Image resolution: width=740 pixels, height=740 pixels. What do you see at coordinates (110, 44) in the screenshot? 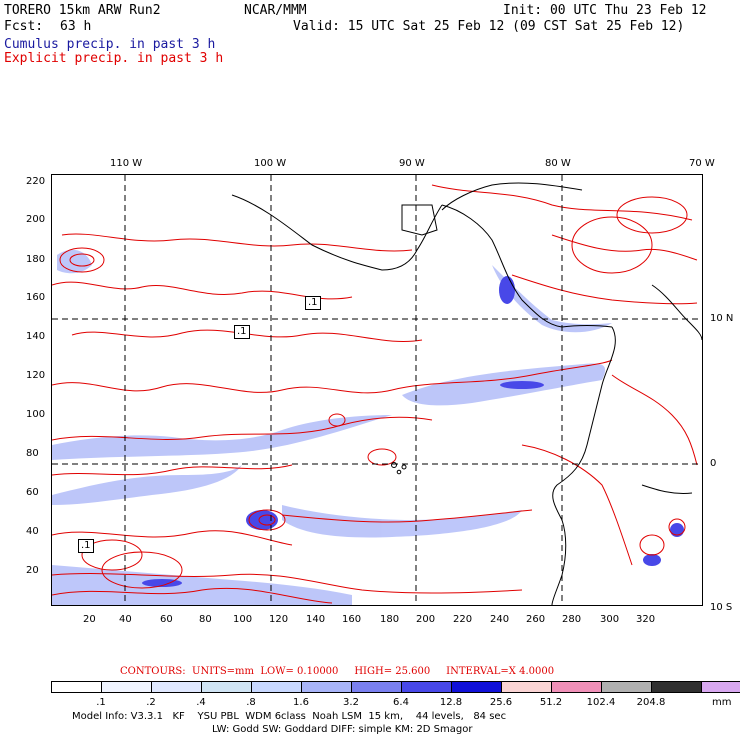
I see `legend-cumulus: Cumulus precip. in past 3 h` at bounding box center [110, 44].